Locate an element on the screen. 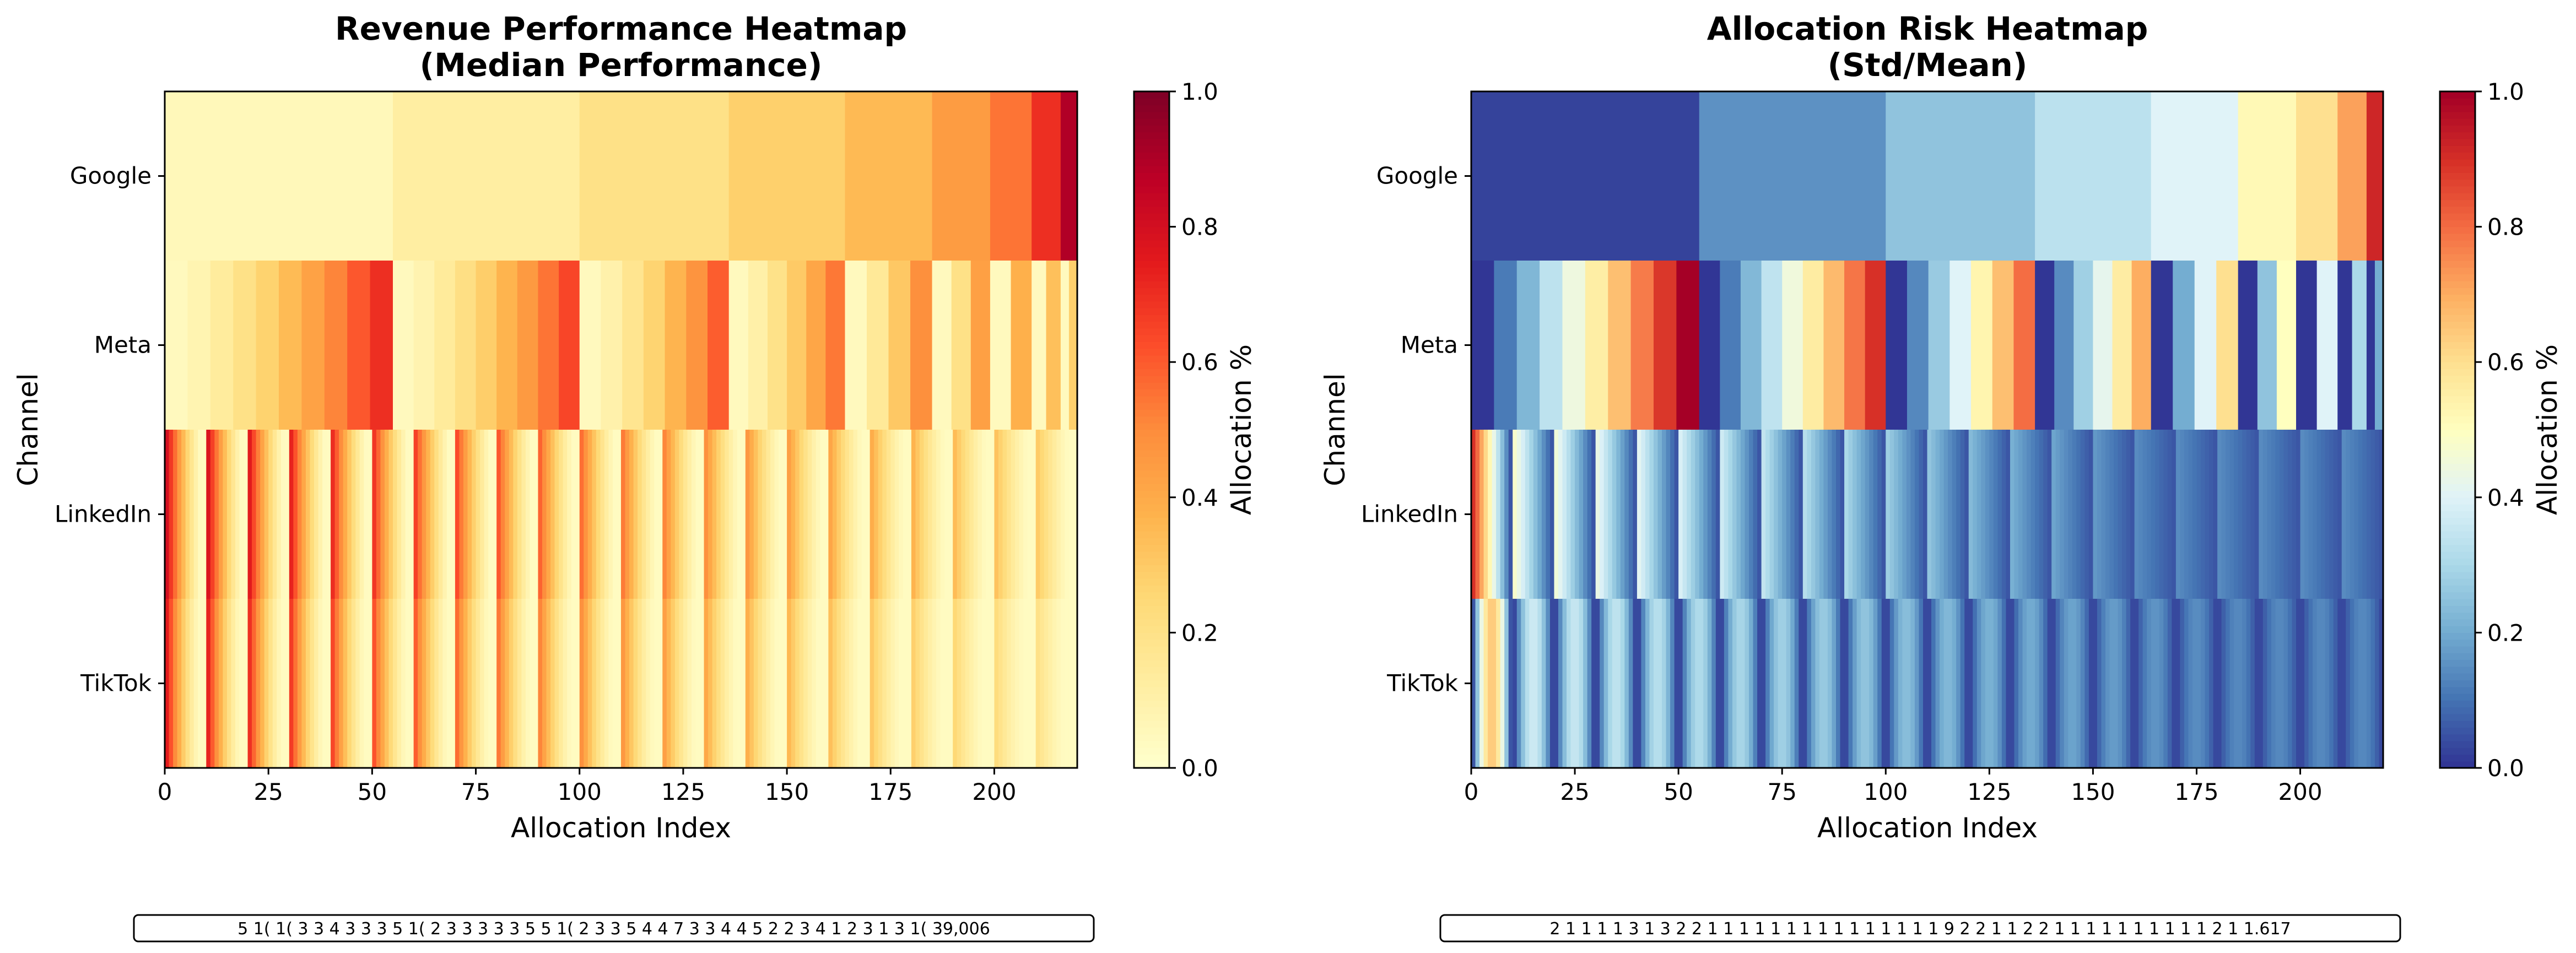 The width and height of the screenshot is (2576, 953). heatmap-cell-google is located at coordinates (2375, 176).